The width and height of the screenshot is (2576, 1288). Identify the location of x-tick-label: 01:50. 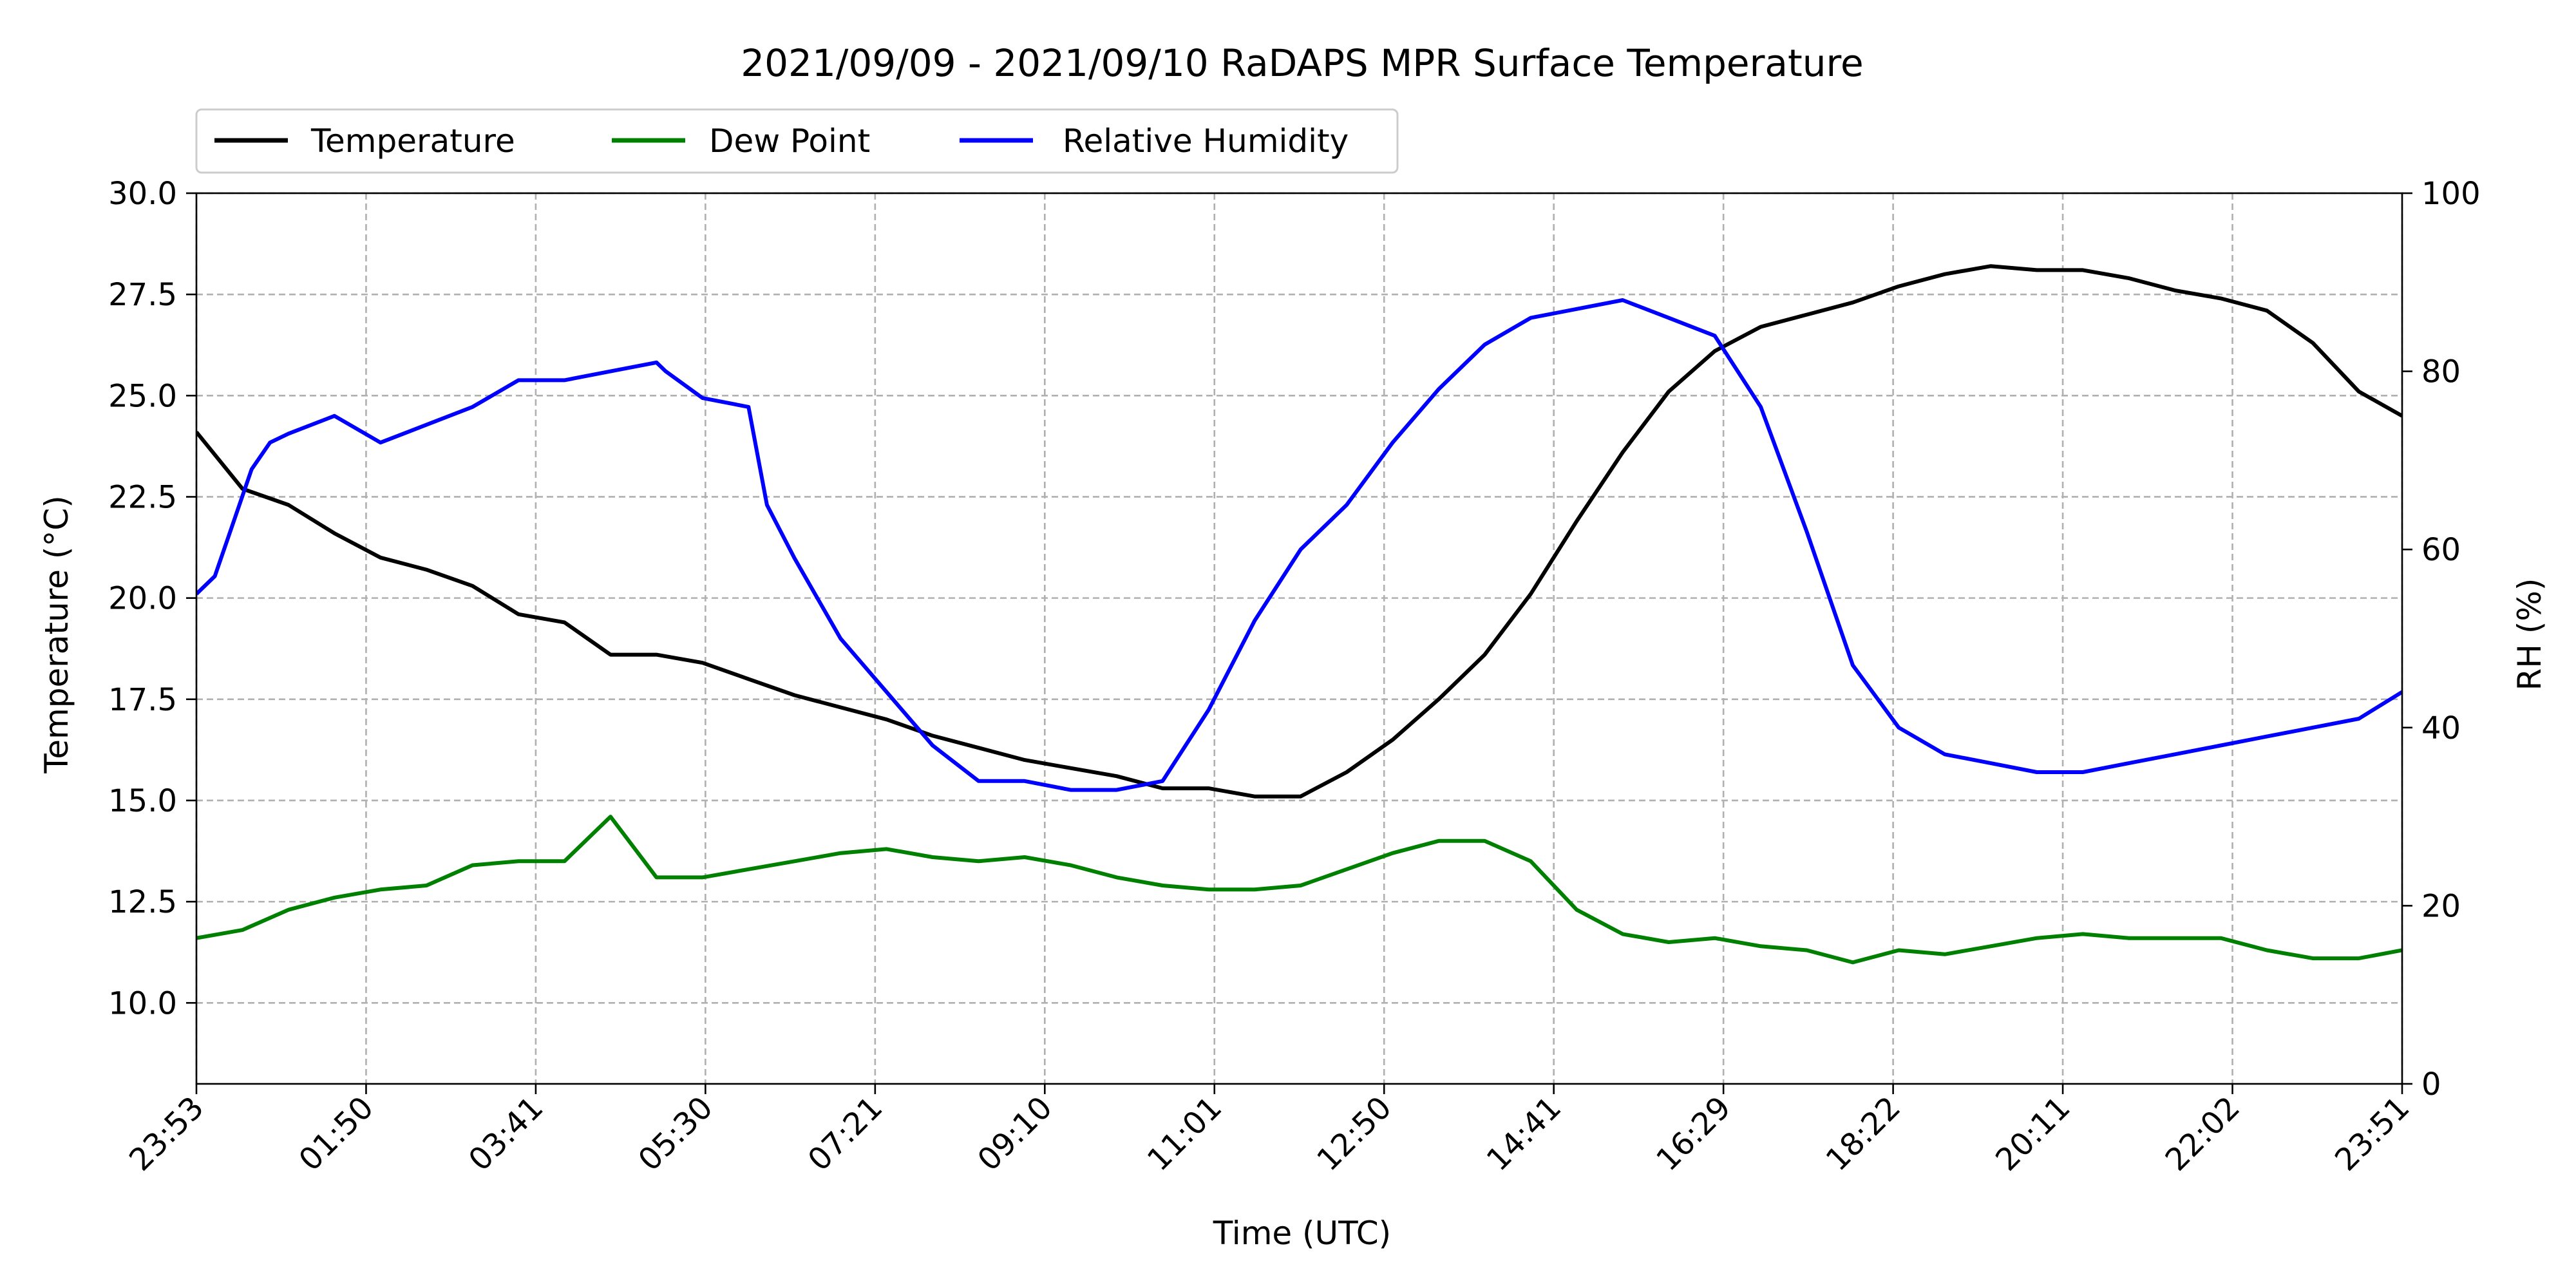
(336, 1134).